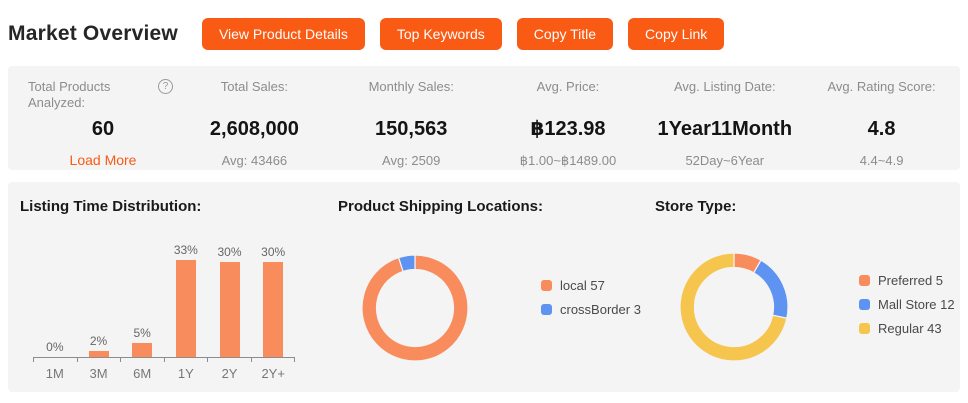  What do you see at coordinates (111, 206) in the screenshot?
I see `listing-time-chart-title: Listing Time Distribution:` at bounding box center [111, 206].